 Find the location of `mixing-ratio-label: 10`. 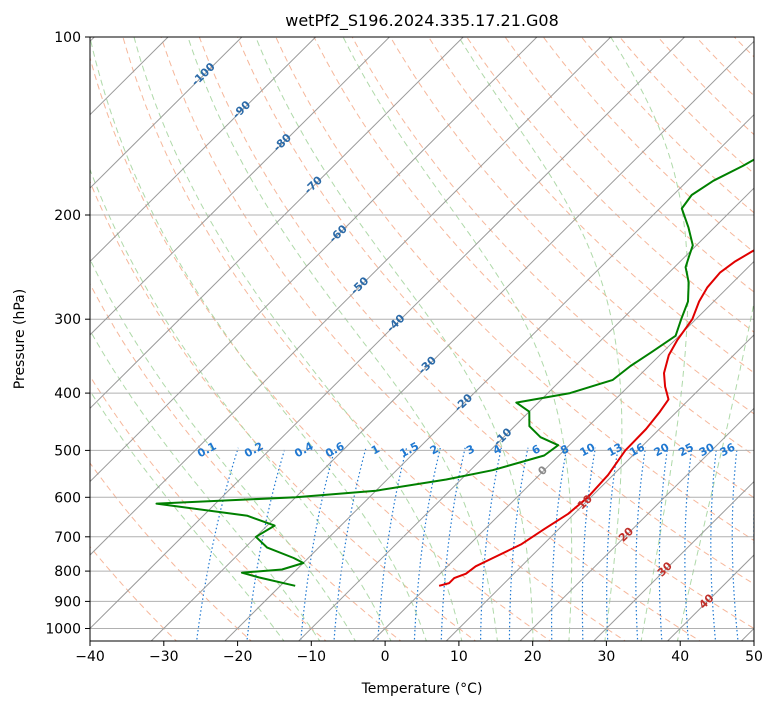

mixing-ratio-label: 10 is located at coordinates (588, 449).